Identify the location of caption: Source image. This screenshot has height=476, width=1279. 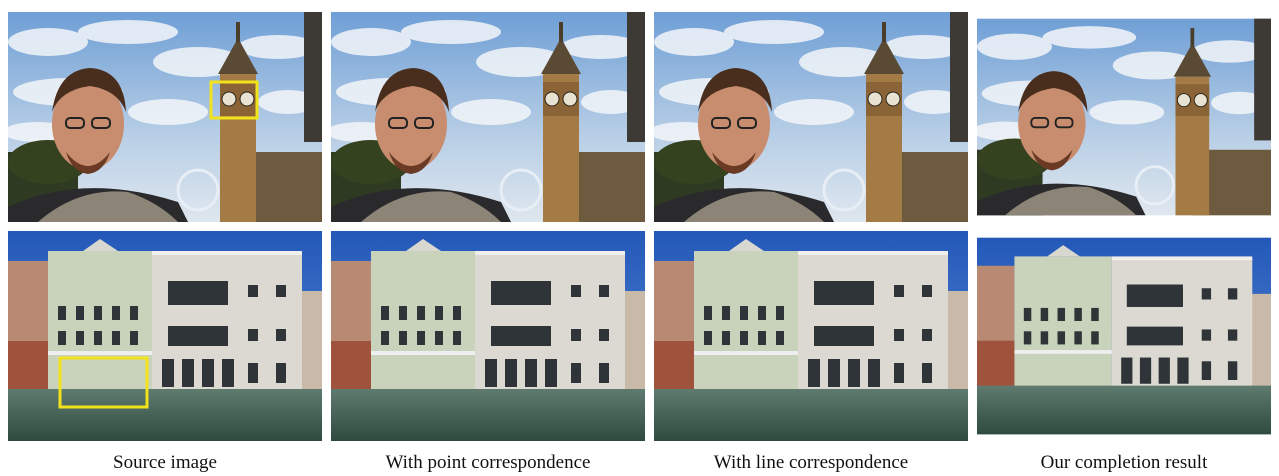
(165, 462).